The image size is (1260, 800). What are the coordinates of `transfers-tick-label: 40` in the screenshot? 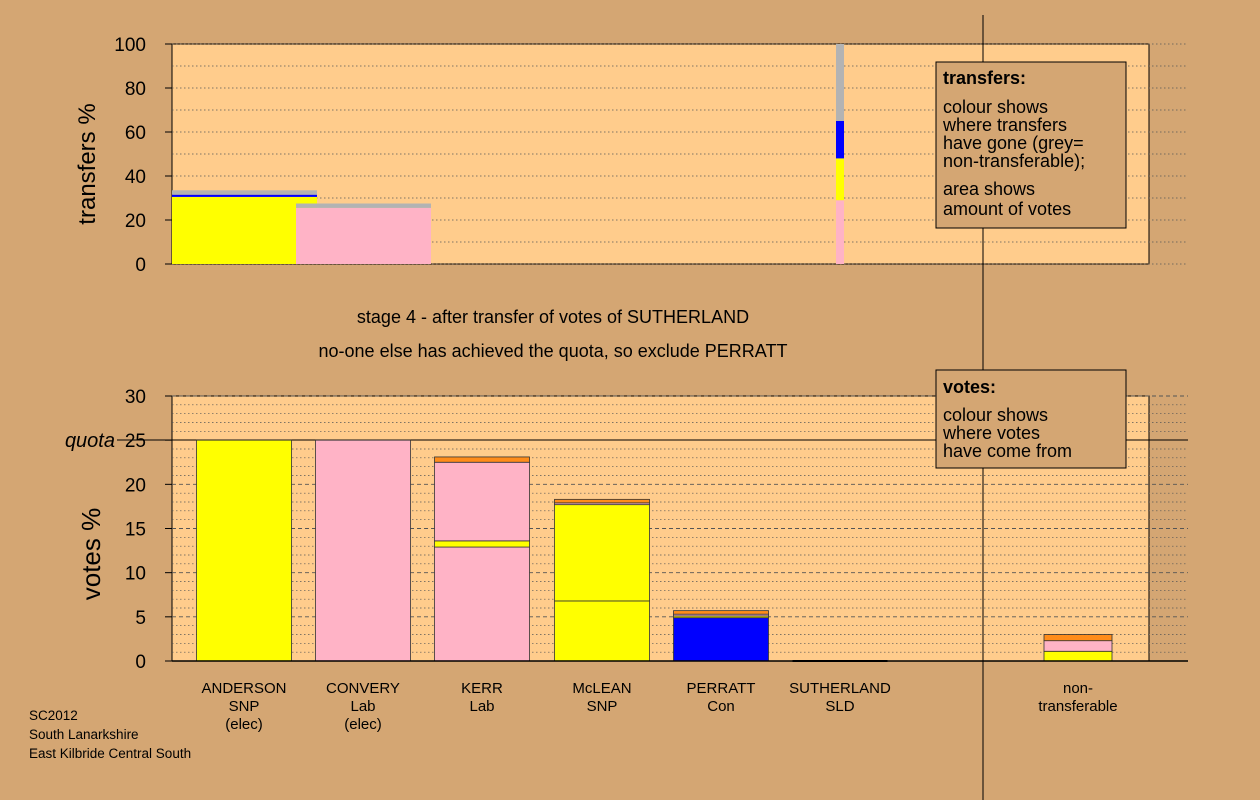 It's located at (135, 177).